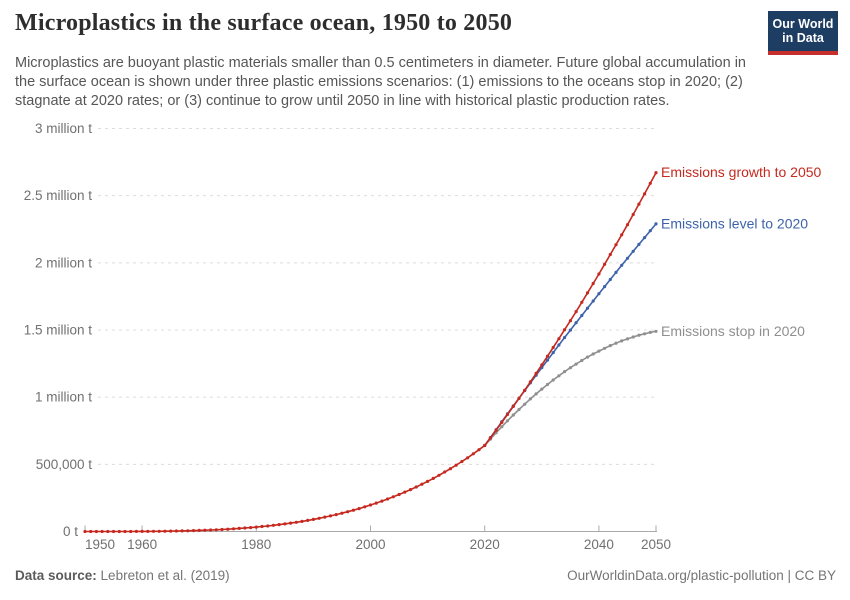 The width and height of the screenshot is (850, 600). What do you see at coordinates (370, 544) in the screenshot?
I see `x-tick-label: 2000` at bounding box center [370, 544].